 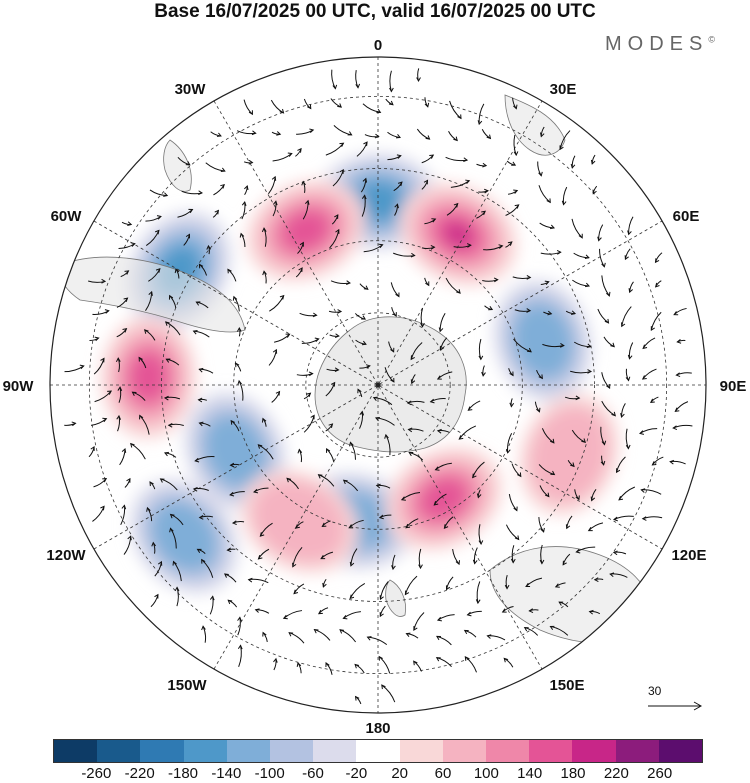 I want to click on lon-label-30w: 30W, so click(x=191, y=89).